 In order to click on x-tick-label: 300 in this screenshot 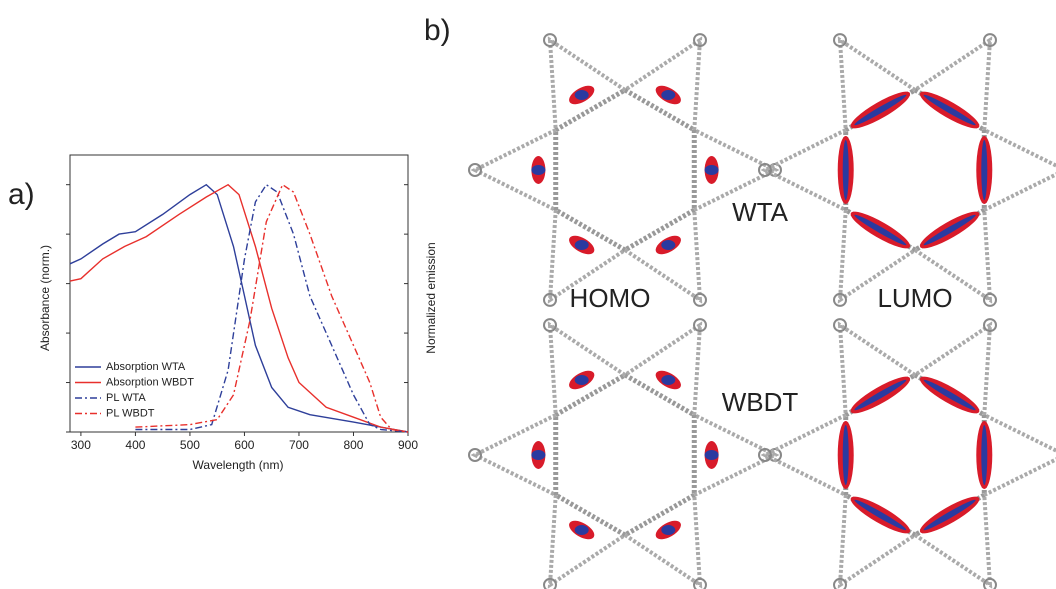, I will do `click(81, 445)`.